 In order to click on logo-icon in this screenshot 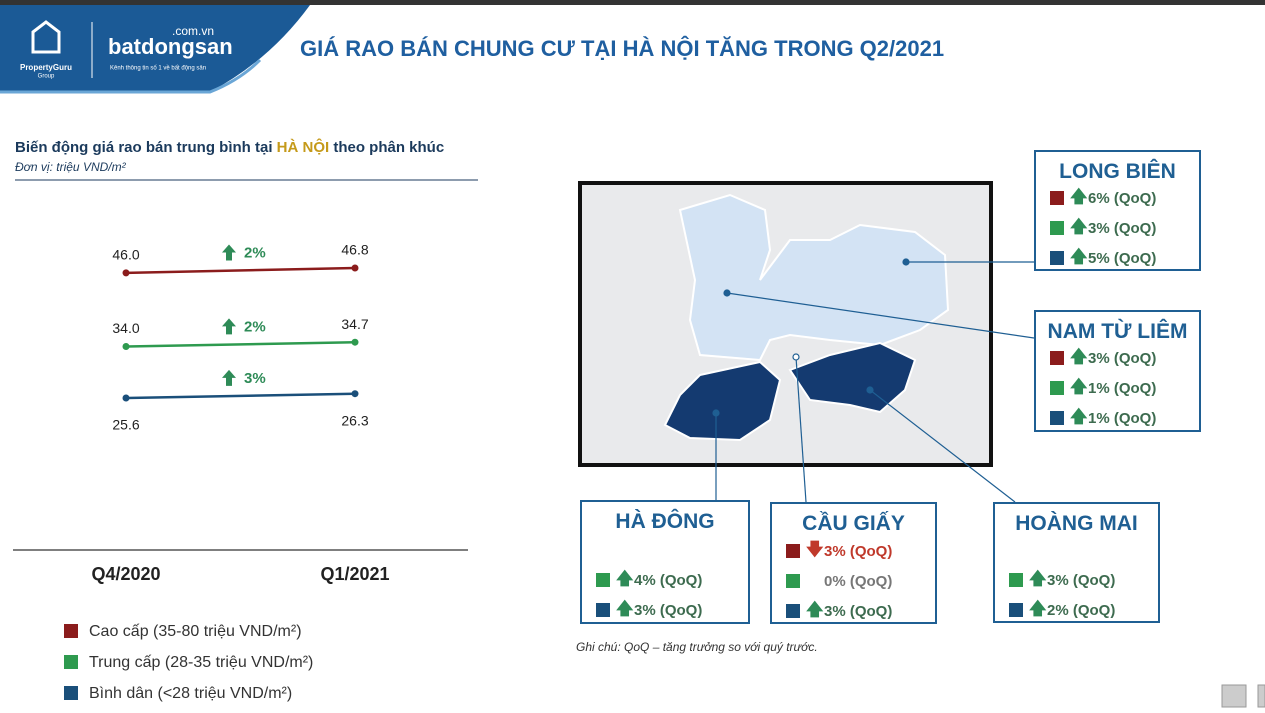, I will do `click(46, 37)`.